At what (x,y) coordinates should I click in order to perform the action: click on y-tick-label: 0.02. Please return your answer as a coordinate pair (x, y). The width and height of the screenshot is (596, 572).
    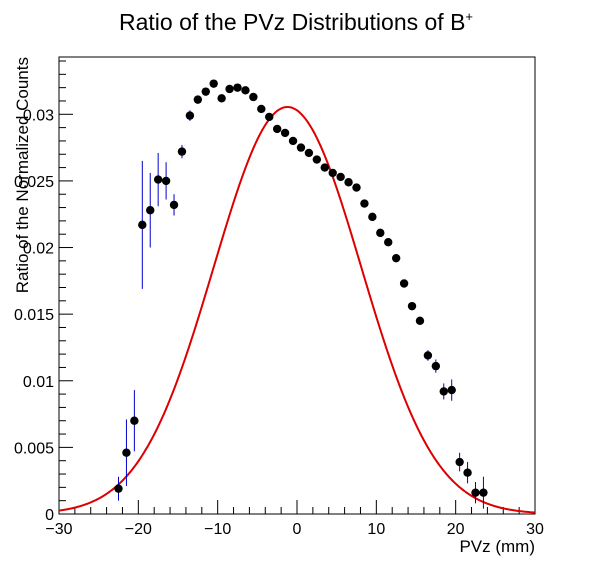
    Looking at the image, I should click on (38, 249).